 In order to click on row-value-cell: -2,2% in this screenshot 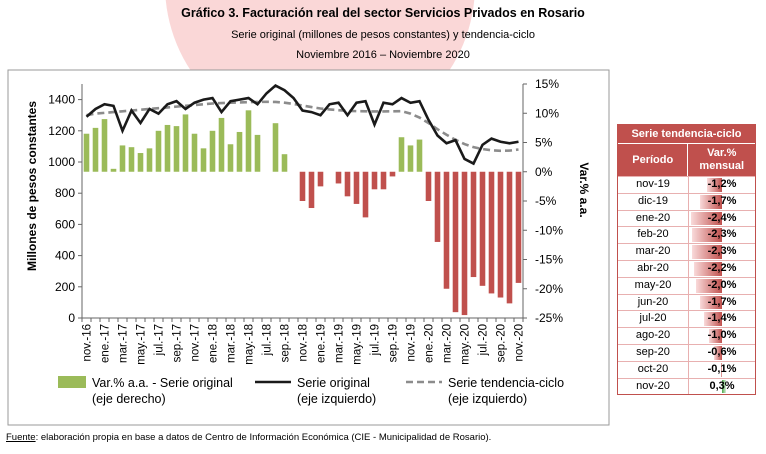, I will do `click(721, 268)`.